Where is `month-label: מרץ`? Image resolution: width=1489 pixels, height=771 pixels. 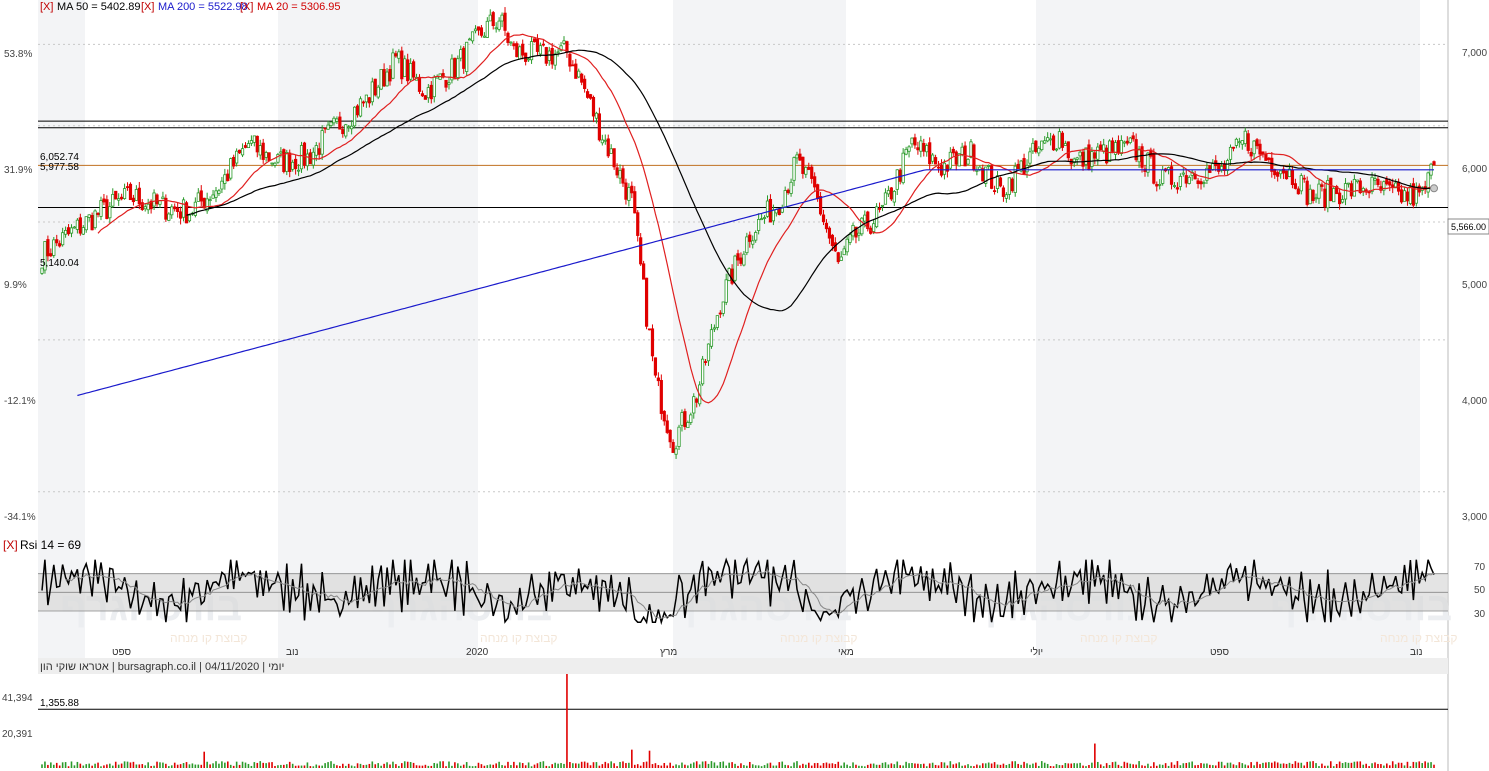 month-label: מרץ is located at coordinates (668, 652).